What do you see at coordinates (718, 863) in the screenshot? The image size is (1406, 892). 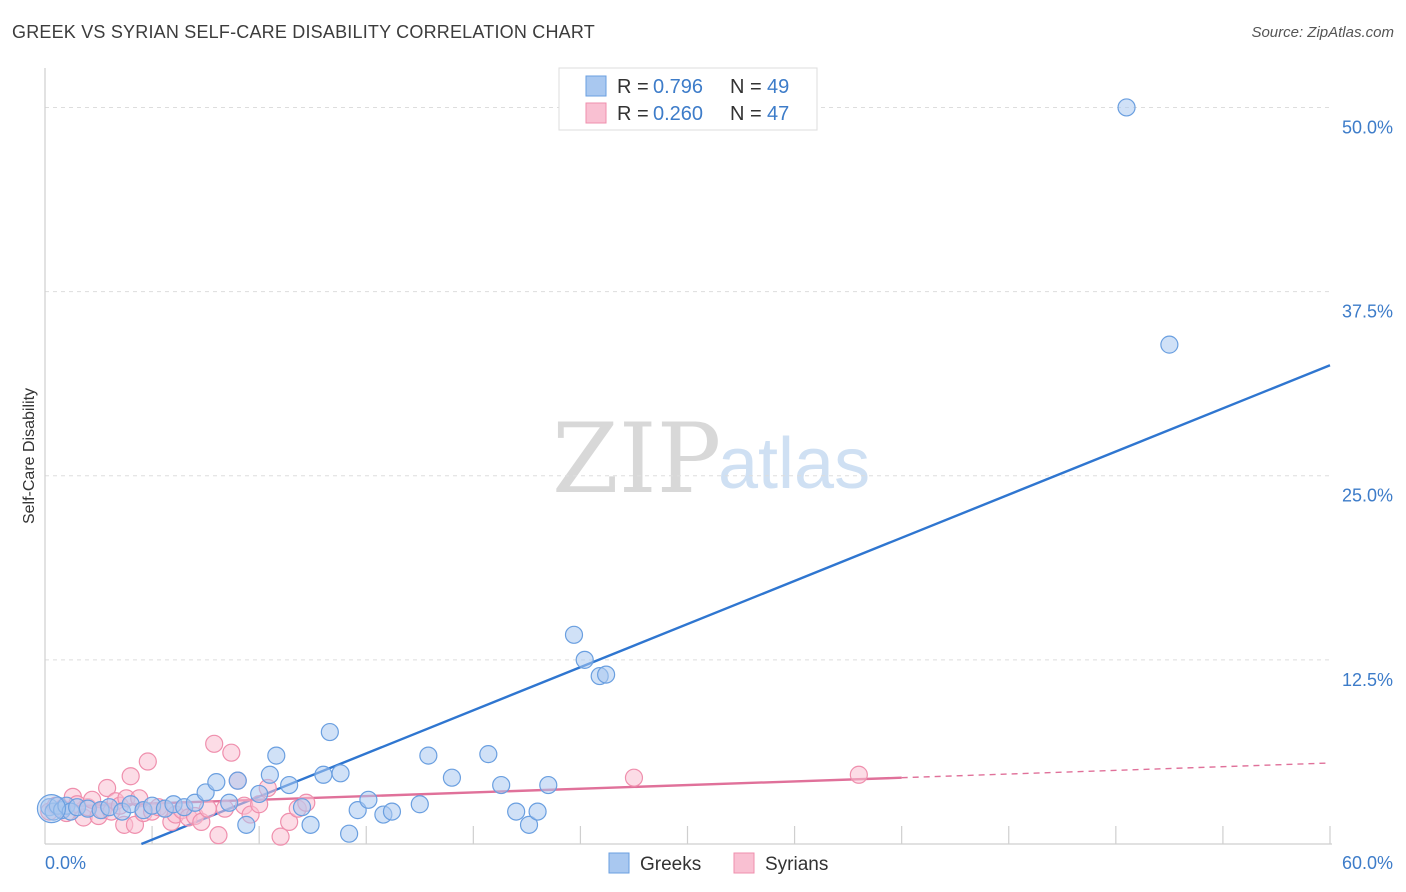 I see `bottom-legend: Greeks Syrians` at bounding box center [718, 863].